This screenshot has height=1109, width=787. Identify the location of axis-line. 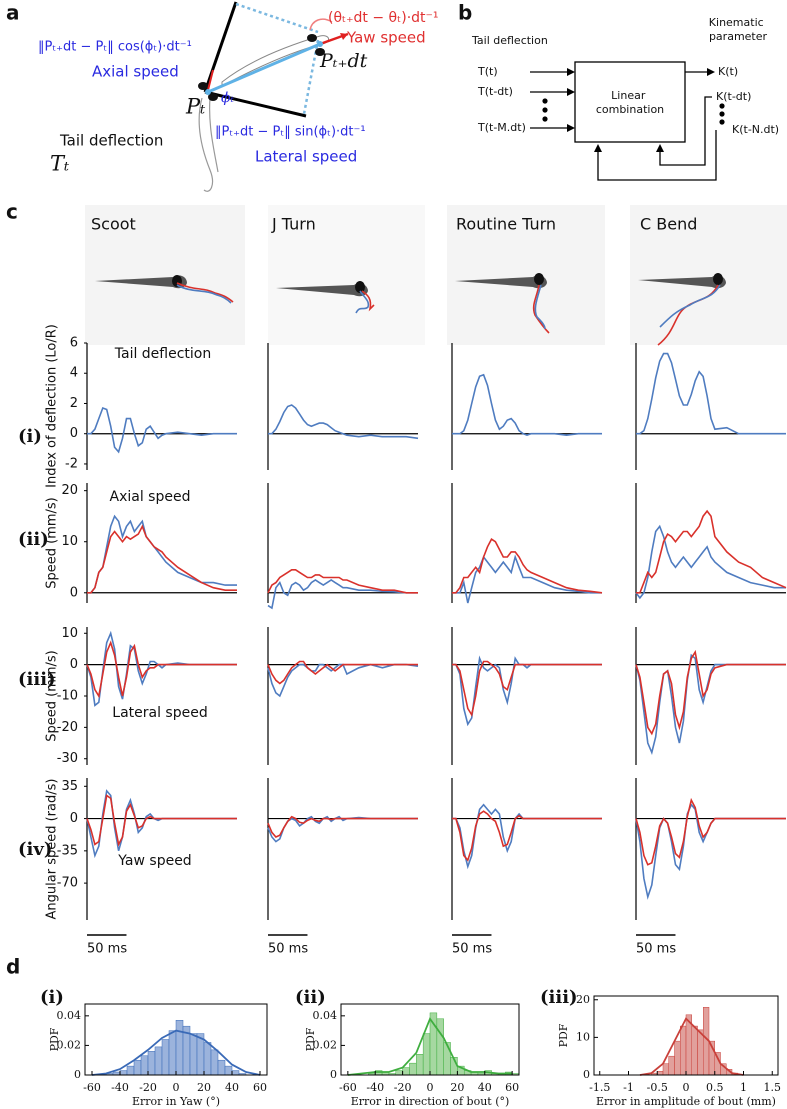
(255, 104).